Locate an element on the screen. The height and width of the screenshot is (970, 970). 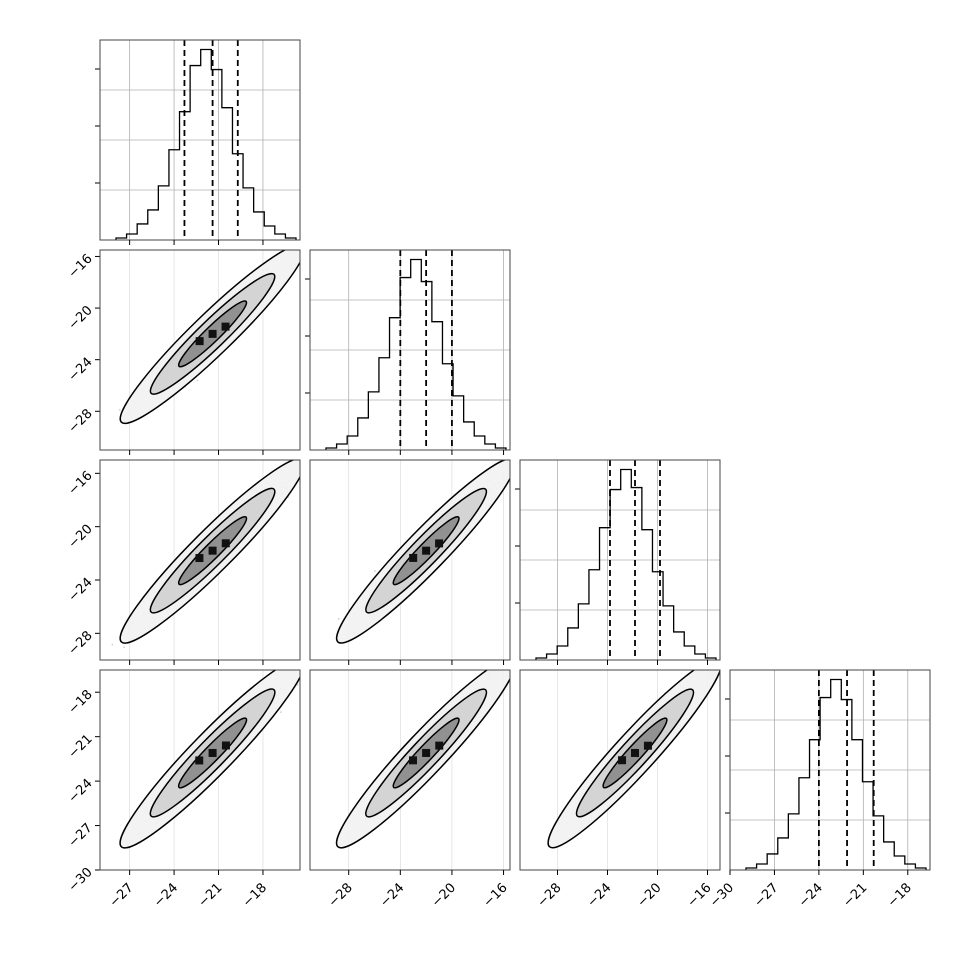
x-tick-label-col0-0: −27 is located at coordinates (122, 895).